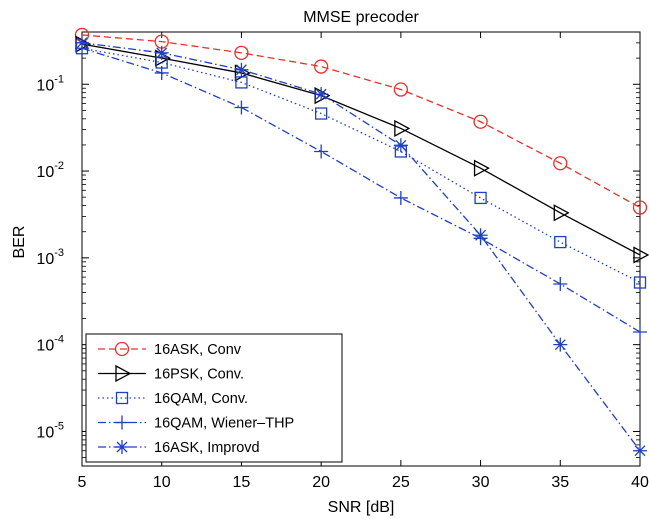  Describe the element at coordinates (224, 424) in the screenshot. I see `legend-label: 16QAM, Wiener–THP` at that location.